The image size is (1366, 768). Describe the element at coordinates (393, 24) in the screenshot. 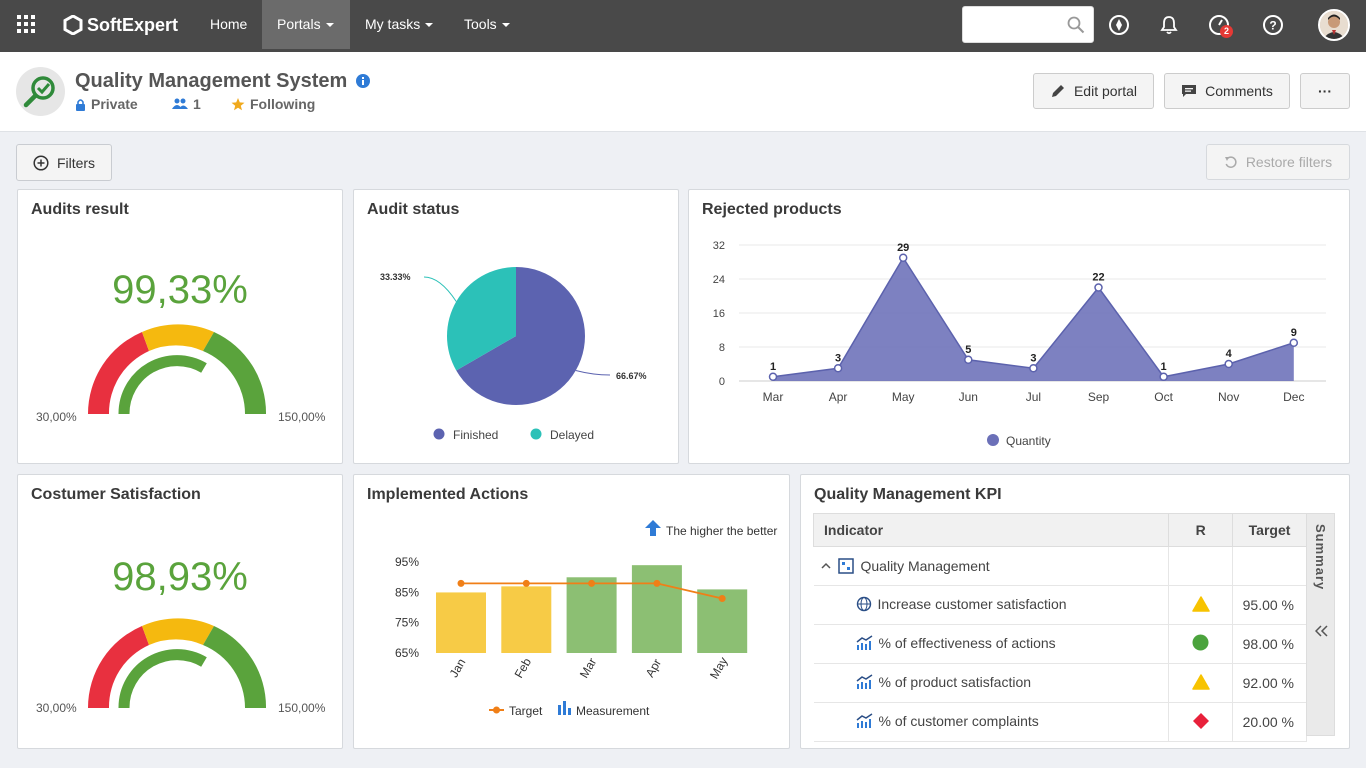

I see `nav-my-tasks-label: My tasks` at that location.